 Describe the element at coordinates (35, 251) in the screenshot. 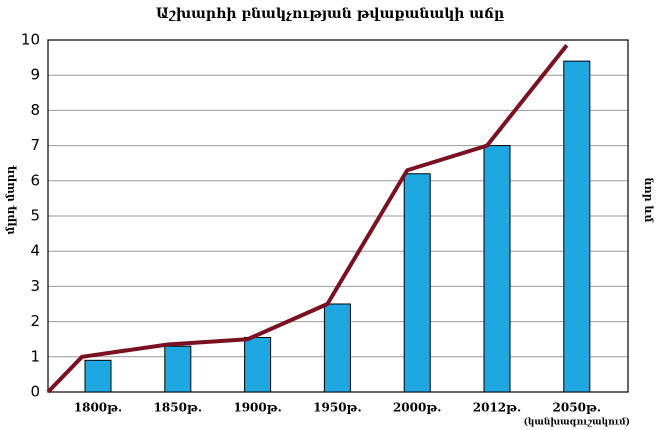

I see `y-tick-label: 4` at that location.